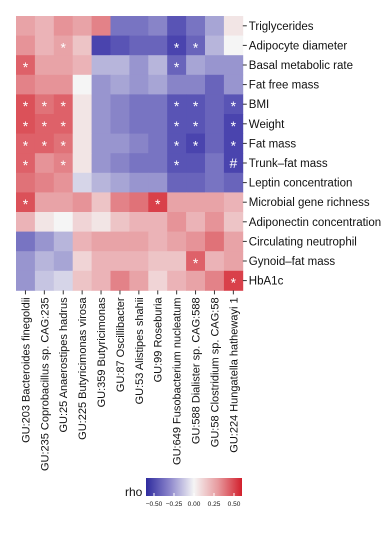  Describe the element at coordinates (281, 27) in the screenshot. I see `row-label: Triglycerides` at that location.